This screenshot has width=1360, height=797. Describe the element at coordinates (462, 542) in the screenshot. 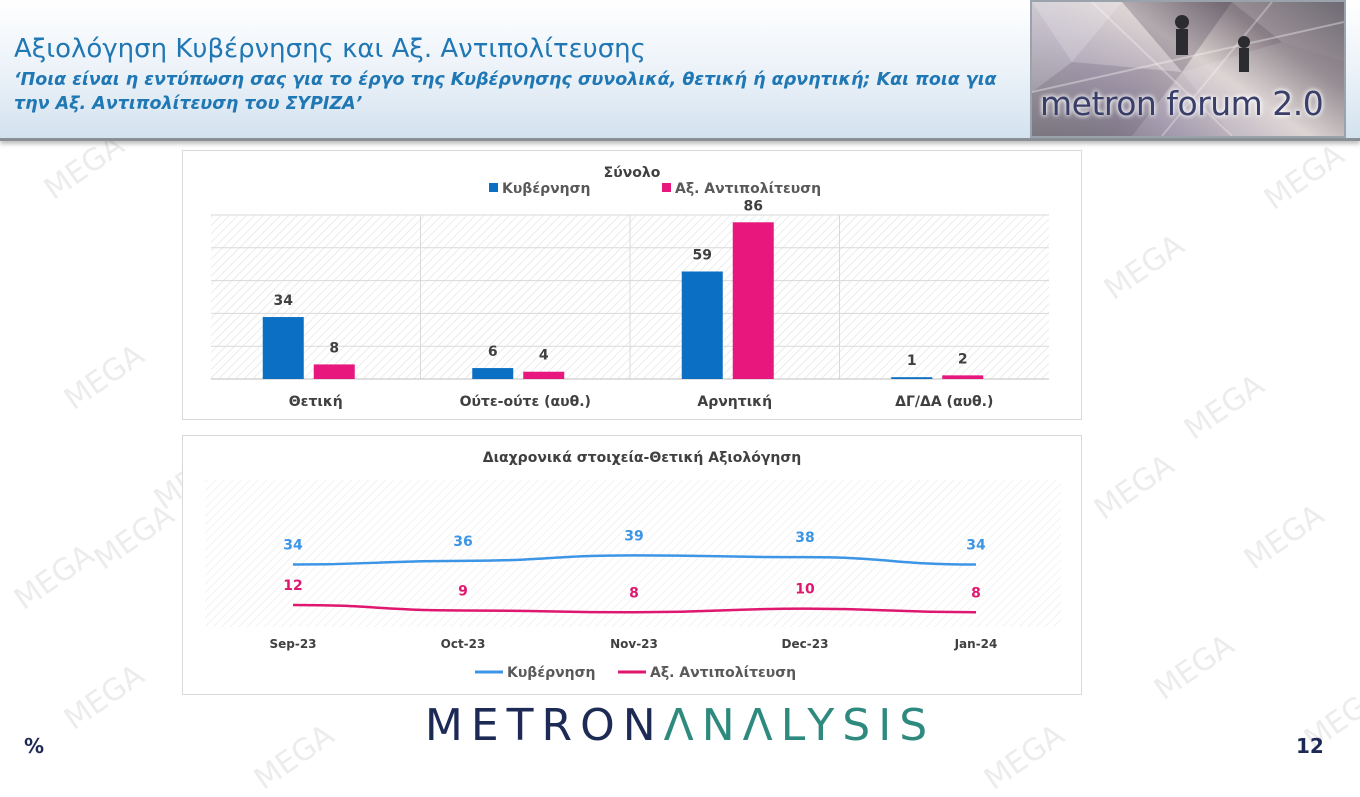

I see `point-value-label: 36` at that location.